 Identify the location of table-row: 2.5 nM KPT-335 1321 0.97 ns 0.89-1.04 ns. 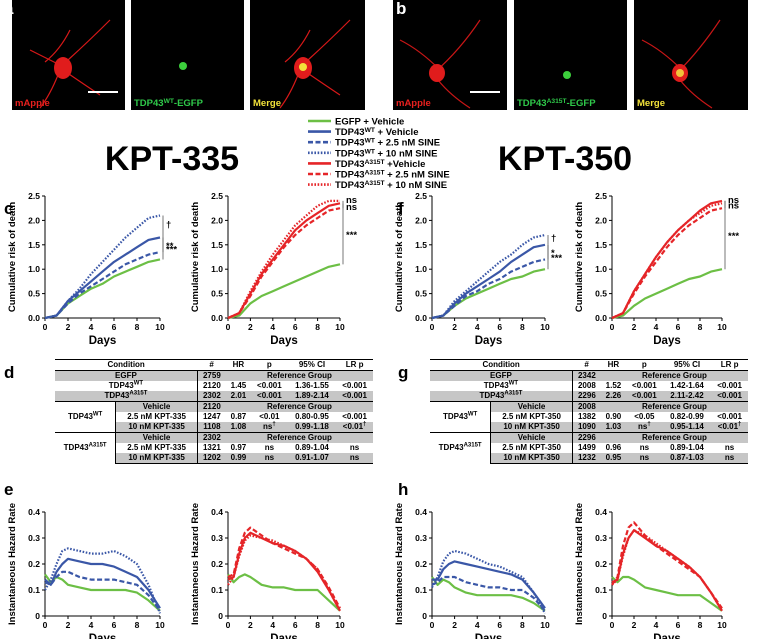
(214, 448).